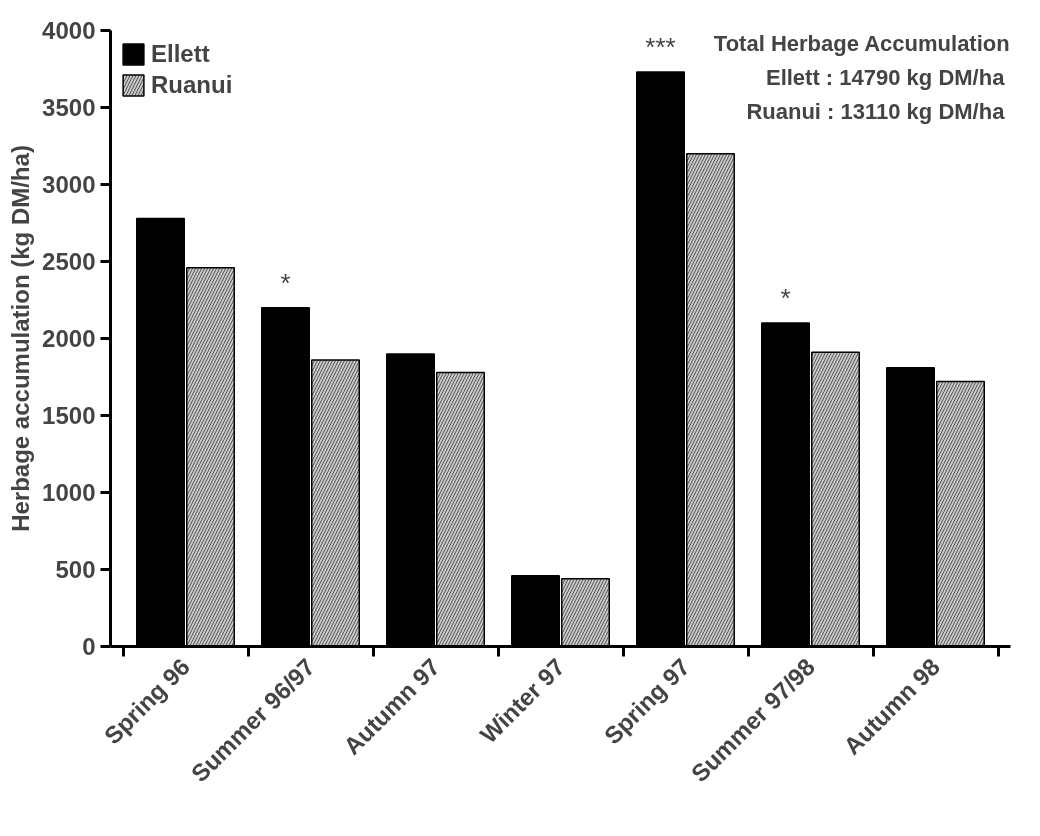  Describe the element at coordinates (192, 85) in the screenshot. I see `legend-label: Ruanui` at that location.